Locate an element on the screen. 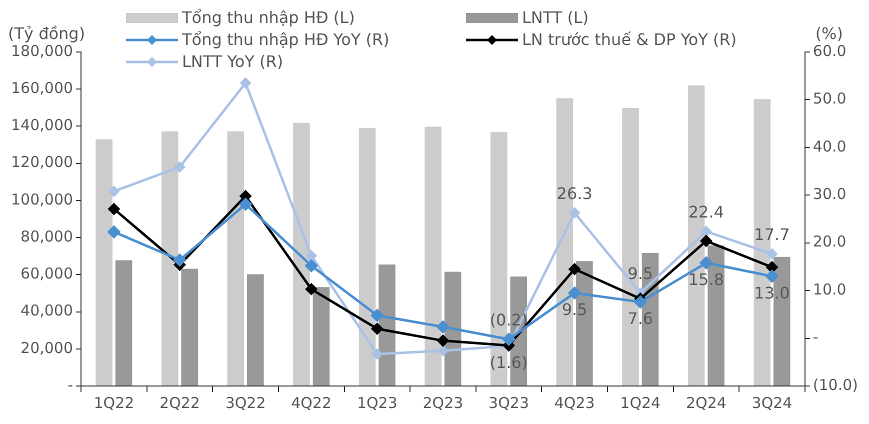 The height and width of the screenshot is (424, 869). data-label: 15.8 is located at coordinates (706, 280).